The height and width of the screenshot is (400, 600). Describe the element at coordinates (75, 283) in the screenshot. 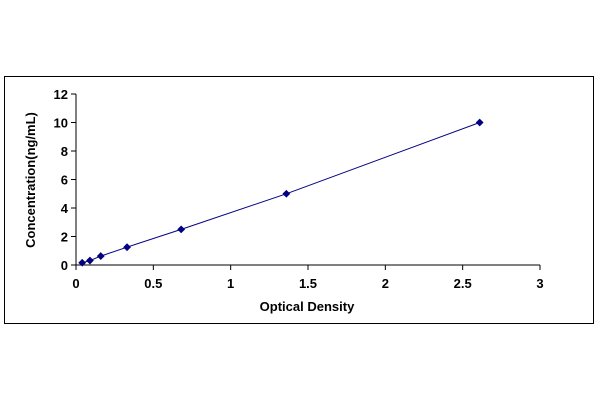

I see `x-tick-label: 0` at that location.